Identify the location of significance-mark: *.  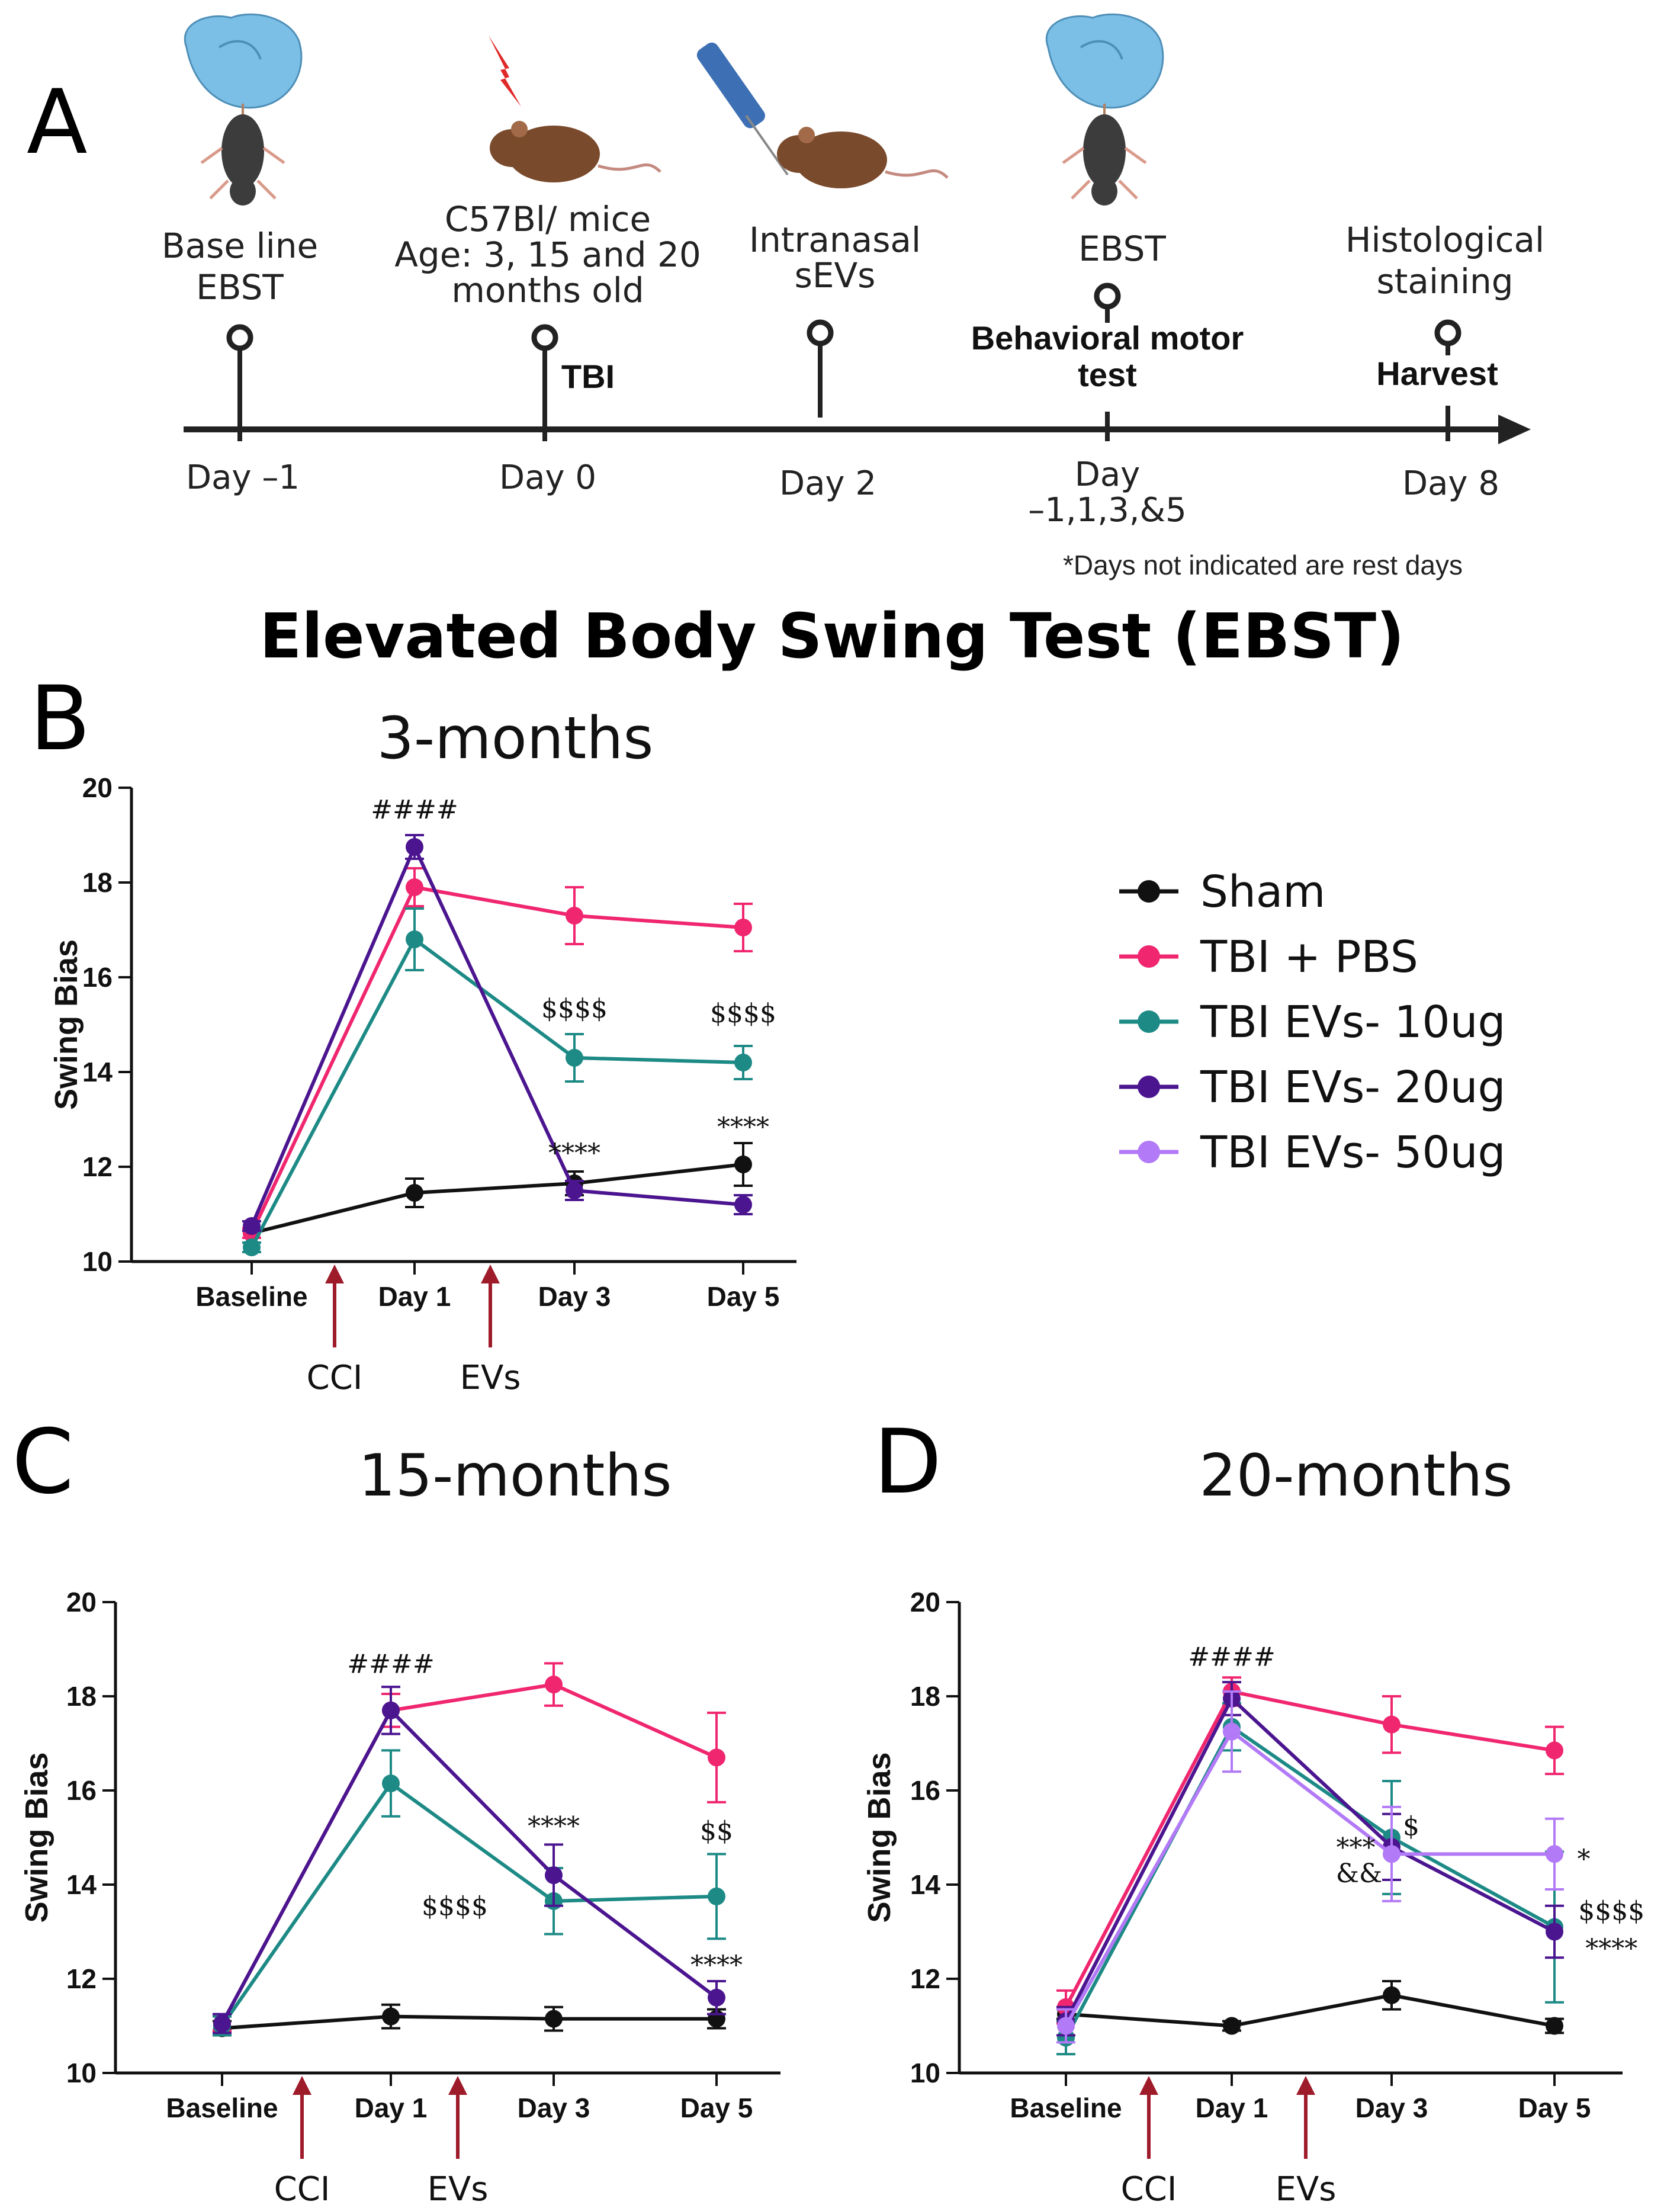
(1584, 1859).